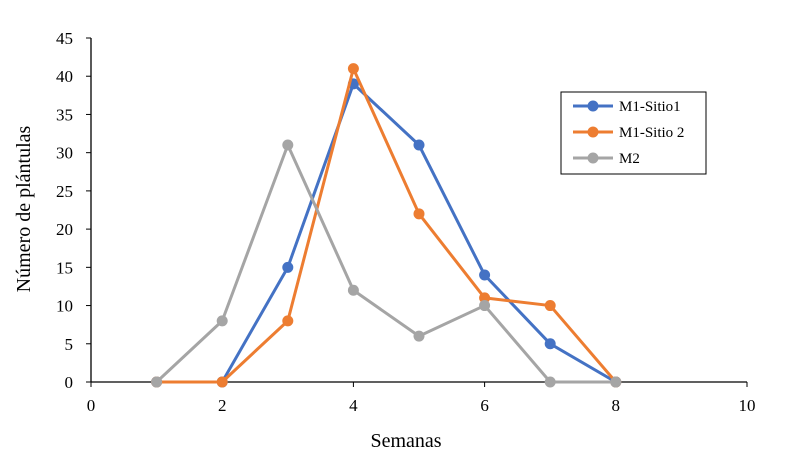 The height and width of the screenshot is (473, 796). Describe the element at coordinates (64, 38) in the screenshot. I see `y-tick-label: 45` at that location.